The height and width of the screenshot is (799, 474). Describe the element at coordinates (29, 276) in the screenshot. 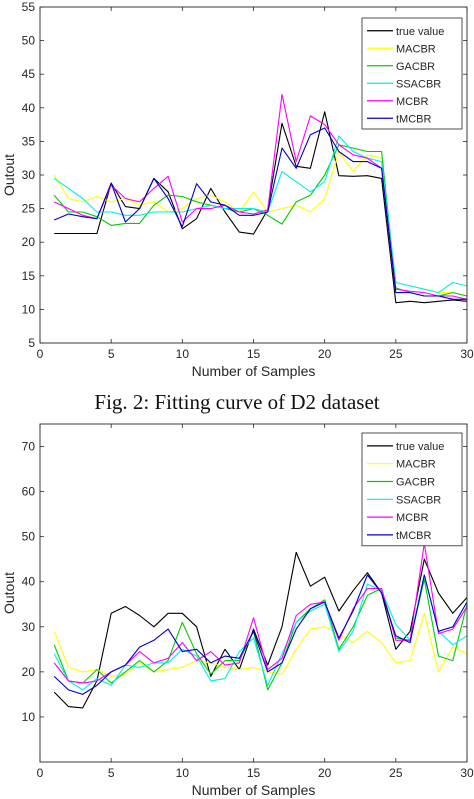

I see `y-tick-label: 15` at that location.